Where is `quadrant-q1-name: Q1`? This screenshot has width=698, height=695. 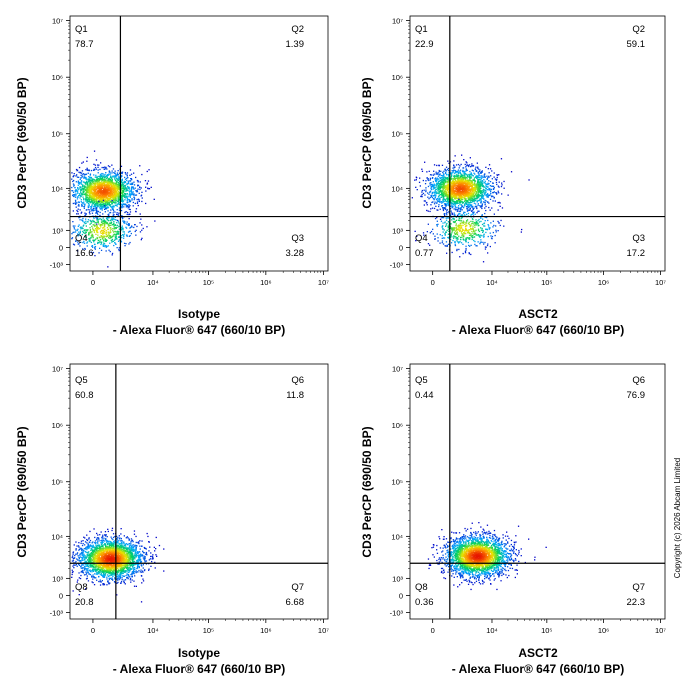
quadrant-q1-name: Q1 is located at coordinates (81, 29).